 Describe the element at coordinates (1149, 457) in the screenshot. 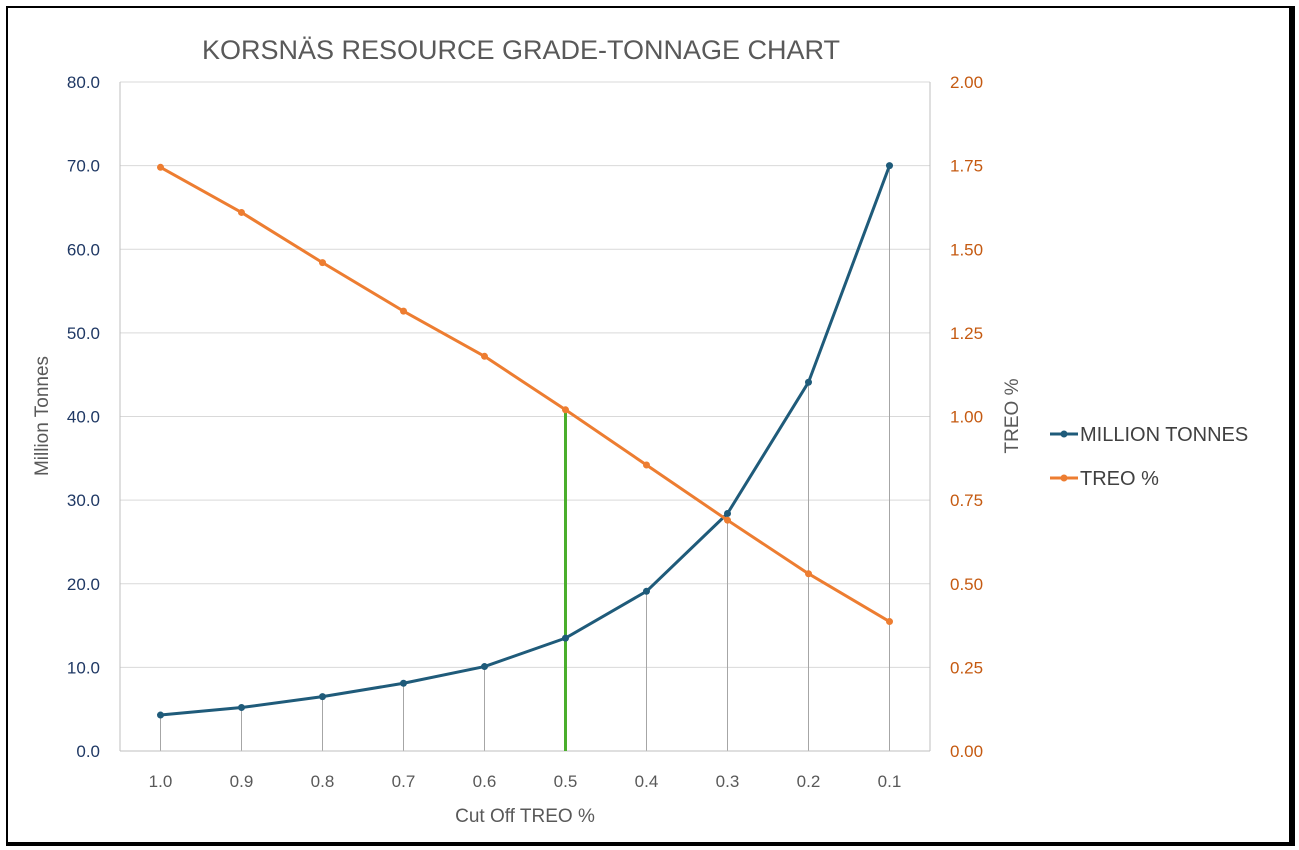

I see `legend: MILLION TONNES TREO %` at that location.